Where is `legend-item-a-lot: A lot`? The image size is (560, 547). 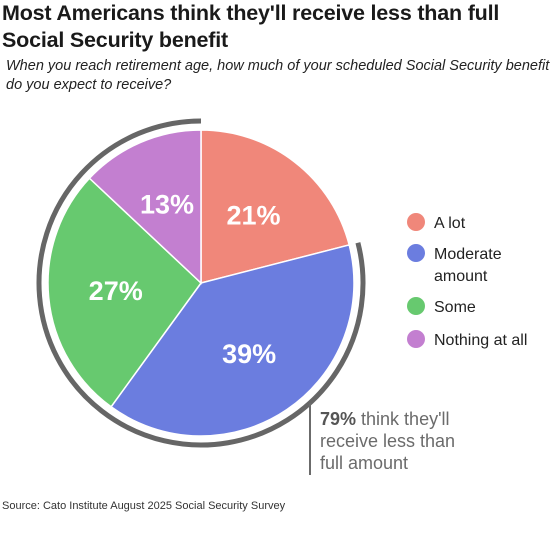
legend-item-a-lot: A lot is located at coordinates (436, 222).